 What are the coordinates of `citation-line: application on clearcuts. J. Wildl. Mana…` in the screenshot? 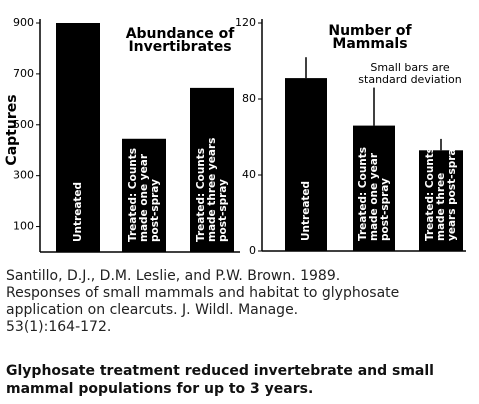 It's located at (152, 310).